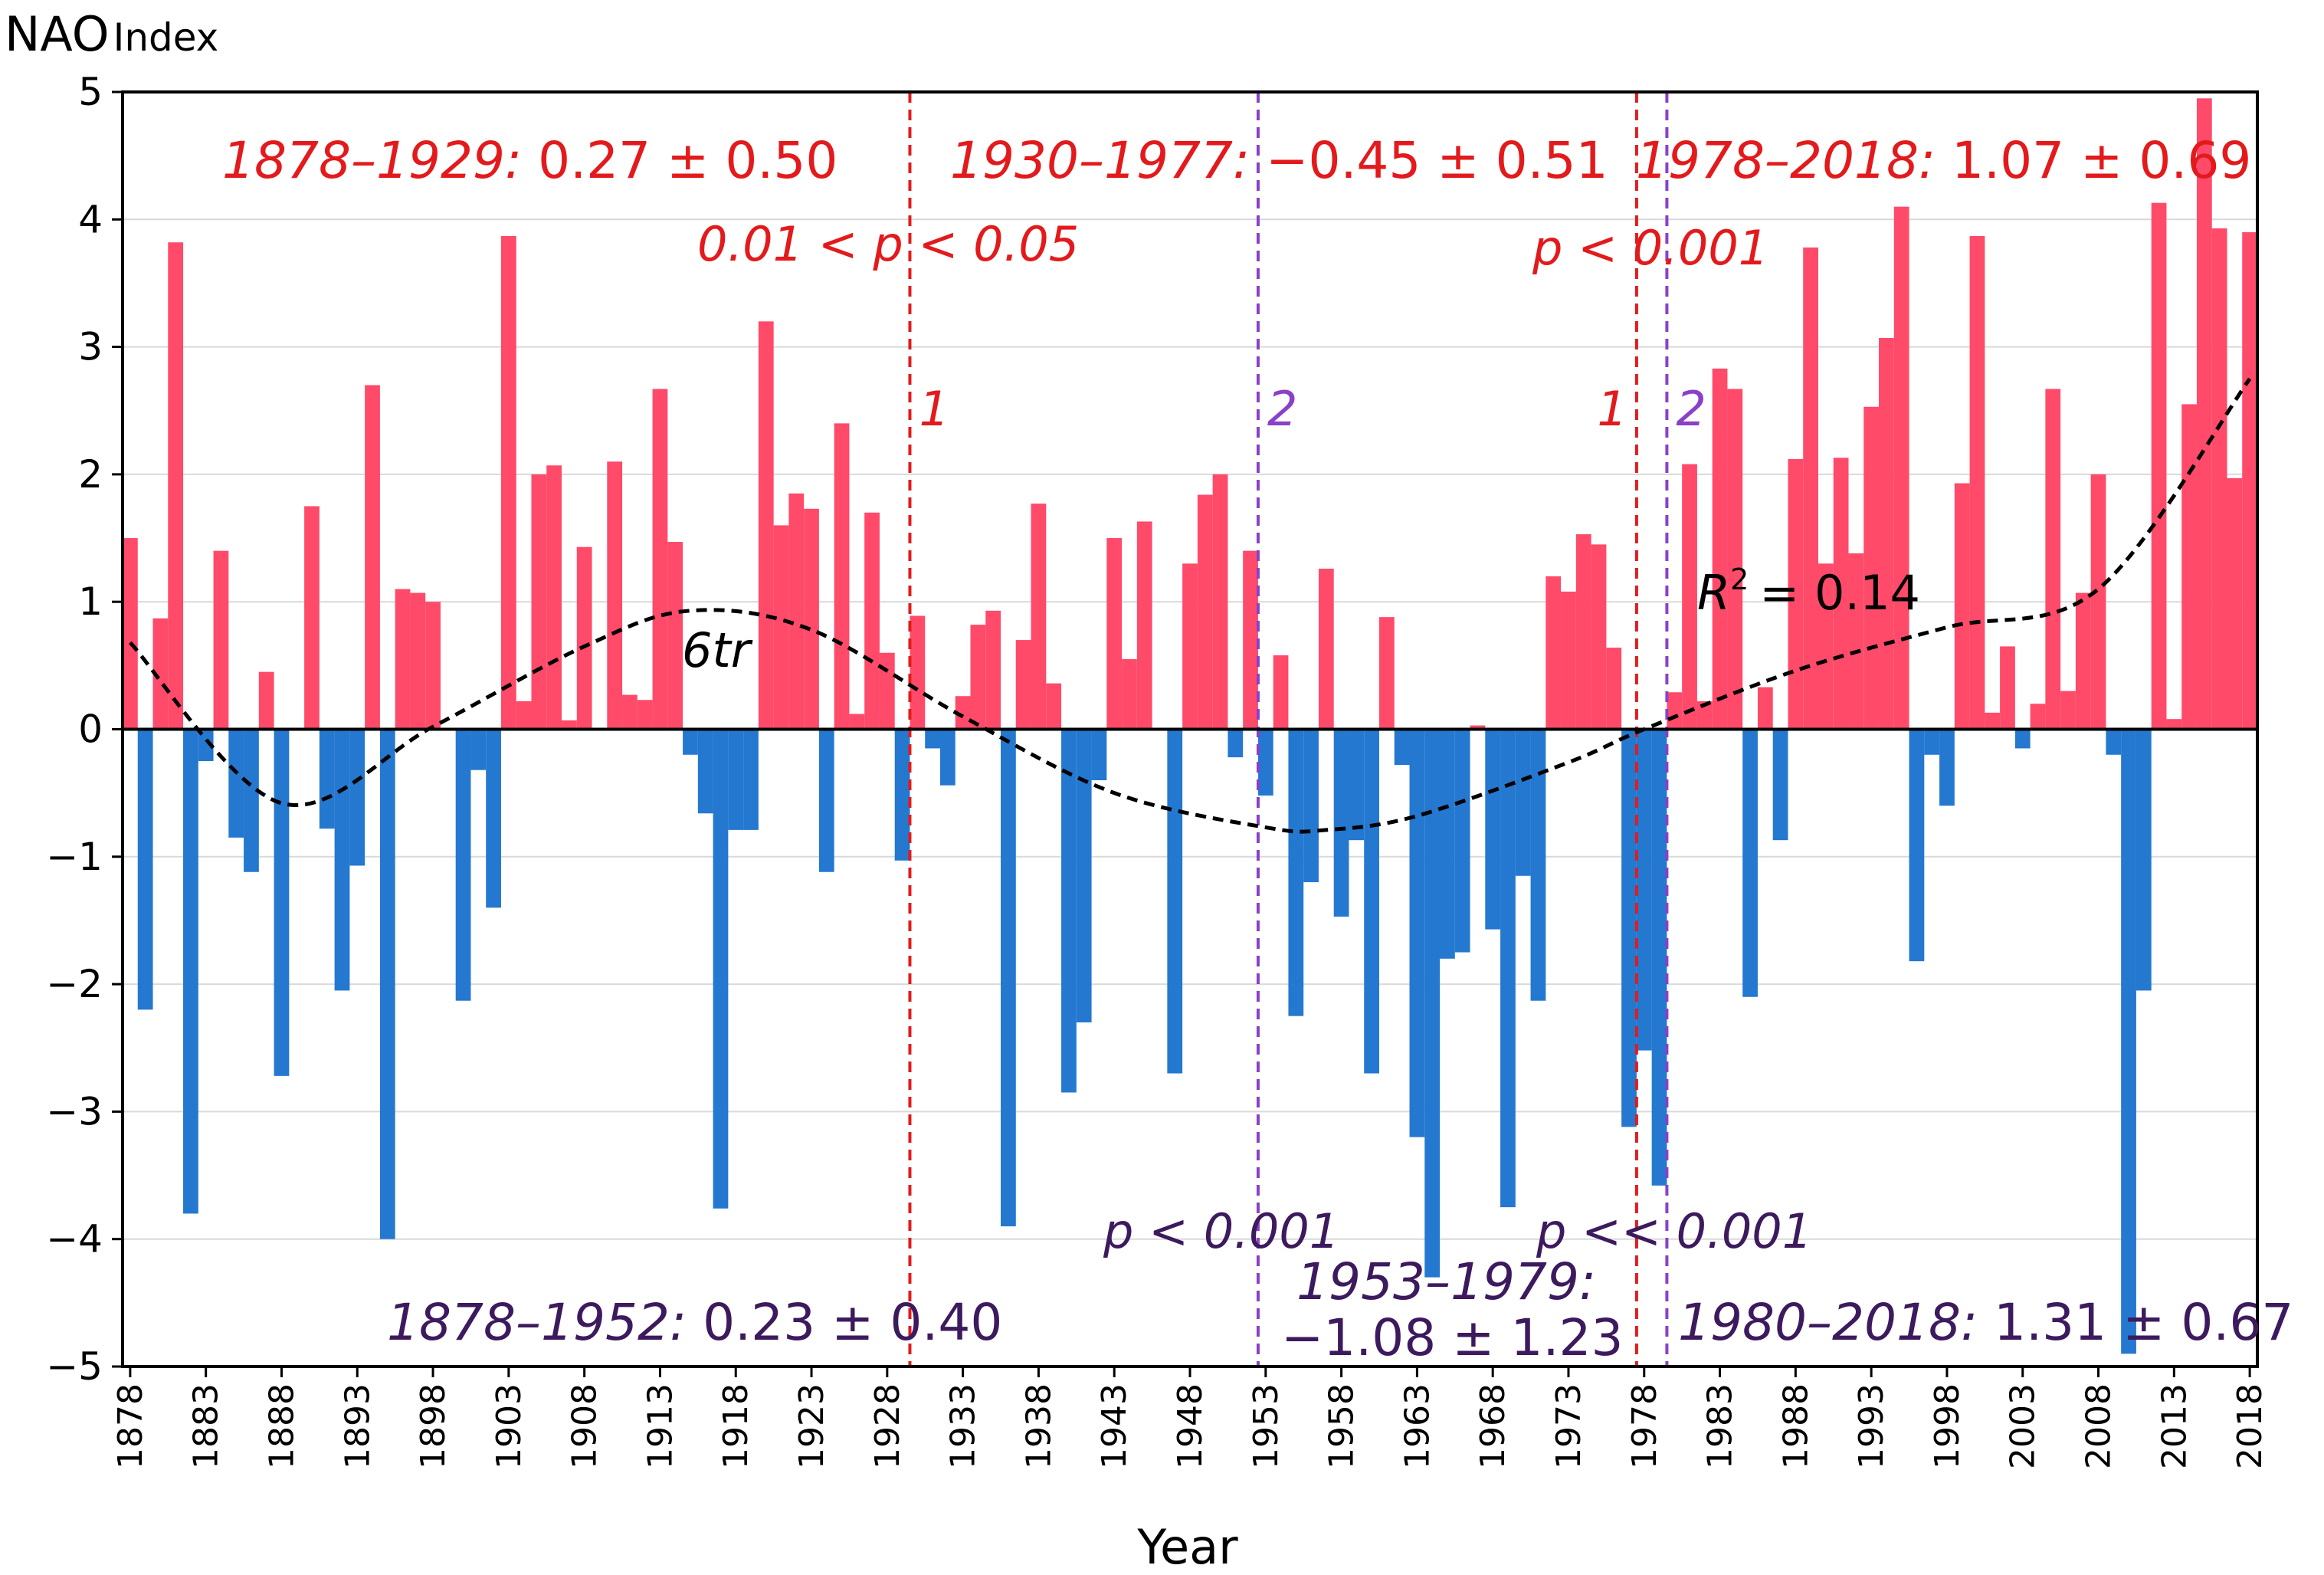 The width and height of the screenshot is (2324, 1575). I want to click on x-tick-label: 2008, so click(2099, 1426).